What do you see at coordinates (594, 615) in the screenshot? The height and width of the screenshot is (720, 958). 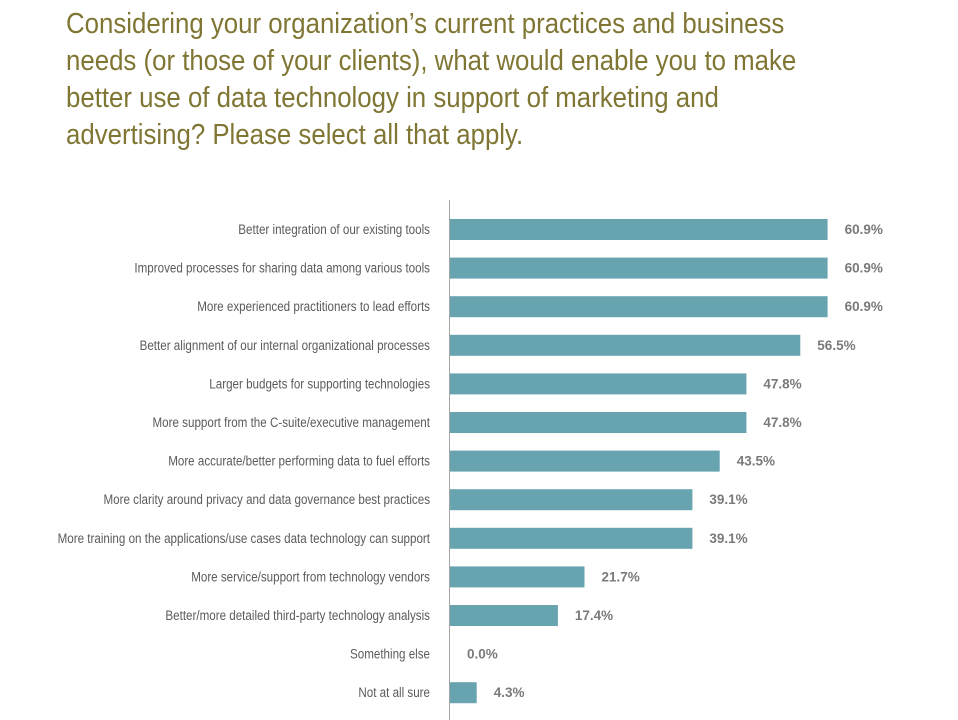 I see `value-label: 17.4%` at bounding box center [594, 615].